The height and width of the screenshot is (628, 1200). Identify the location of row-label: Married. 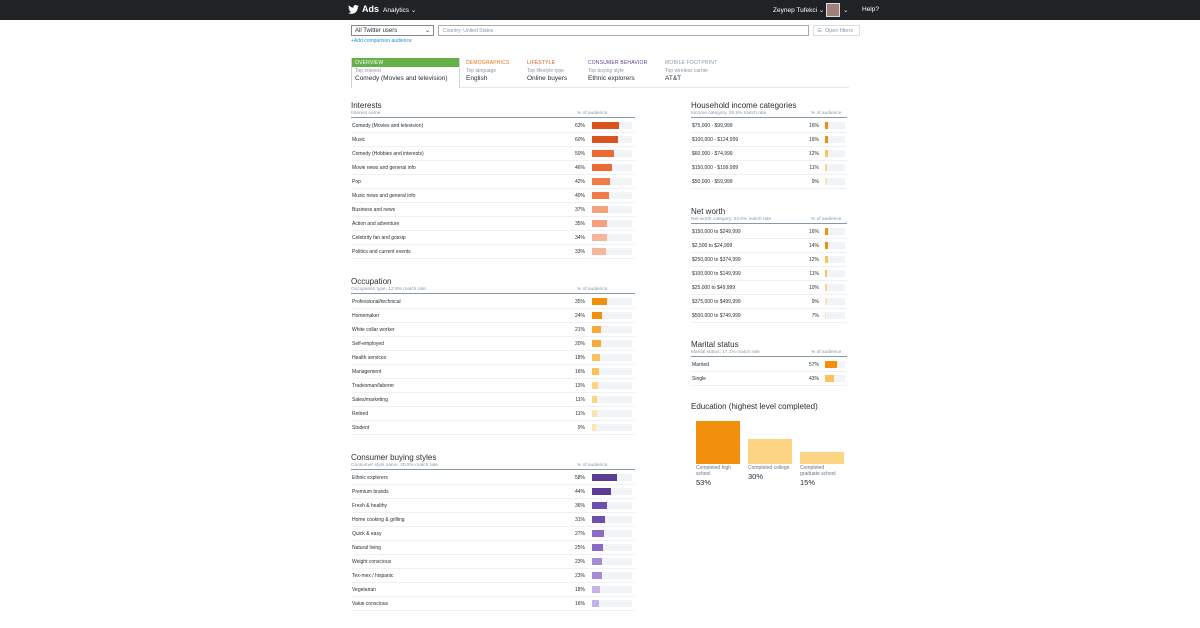
(700, 365).